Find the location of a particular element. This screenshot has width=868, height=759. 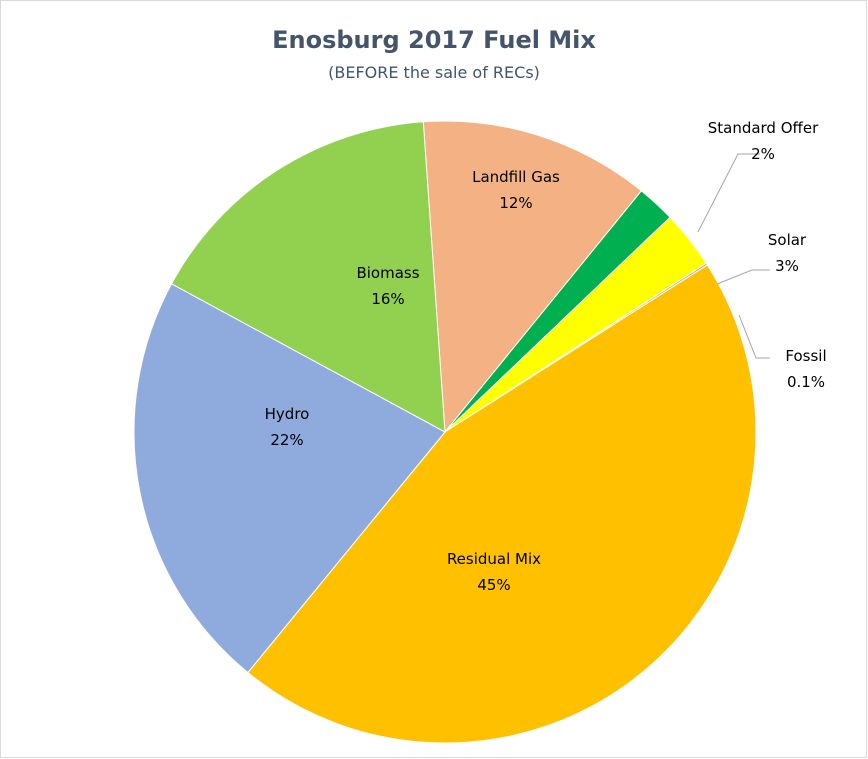

slice-value-solar: 3% is located at coordinates (787, 266).